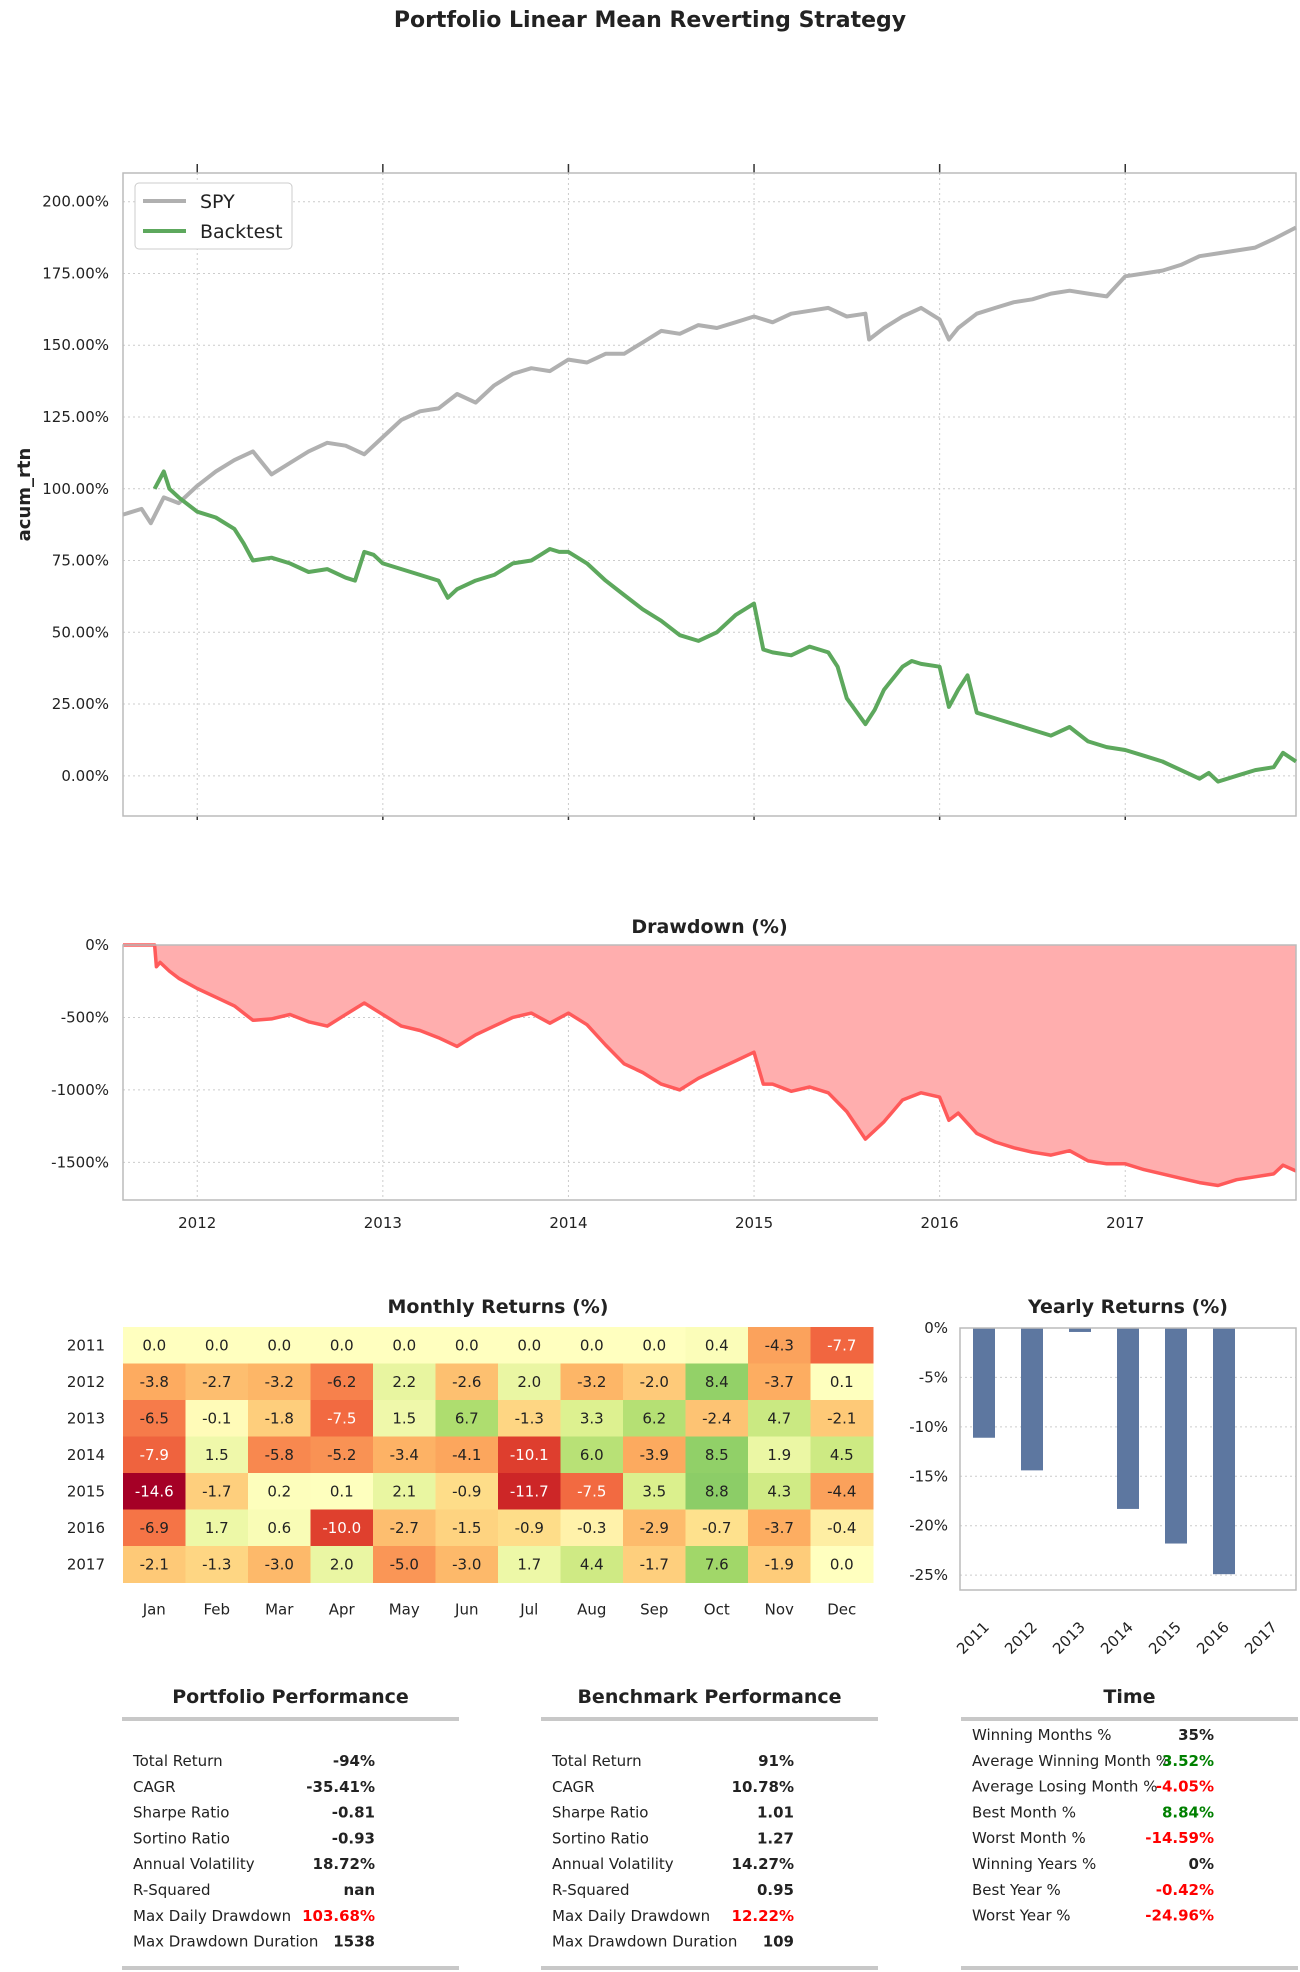 Image resolution: width=1300 pixels, height=1972 pixels. What do you see at coordinates (197, 1223) in the screenshot?
I see `x-tick-label: 2012` at bounding box center [197, 1223].